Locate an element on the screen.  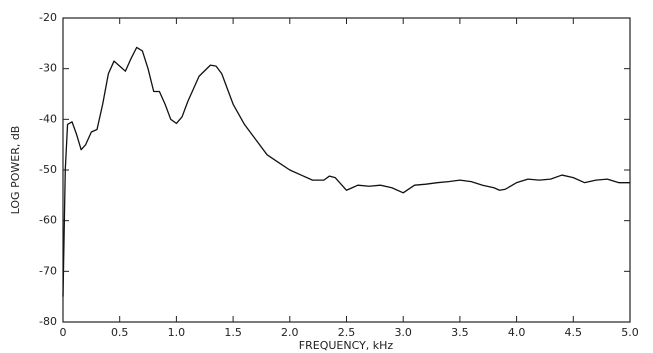
x-axis-label: FREQUENCY, kHz is located at coordinates (346, 345).